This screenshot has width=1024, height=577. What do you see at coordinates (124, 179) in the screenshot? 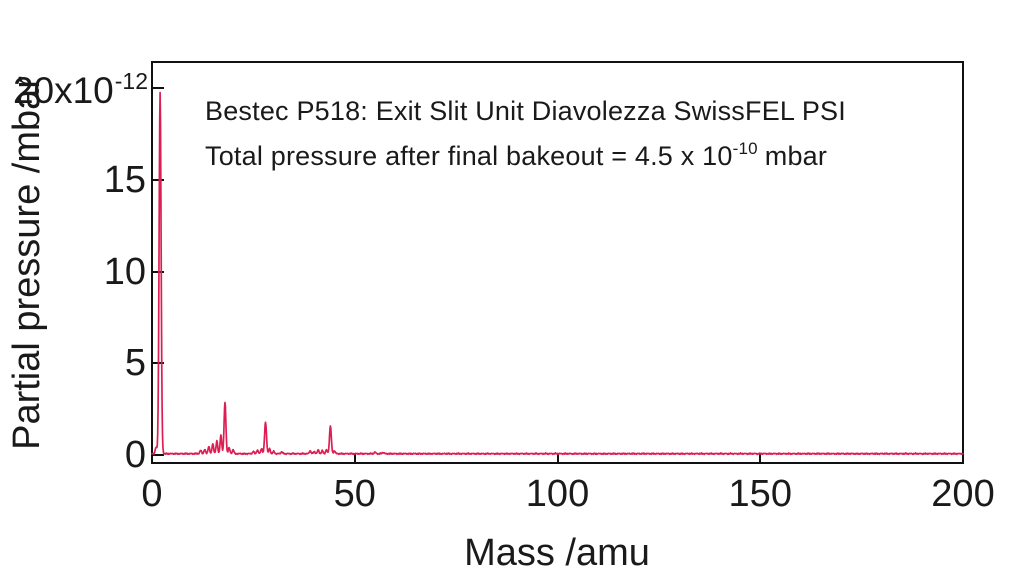
I see `y-tick-label: 15` at bounding box center [124, 179].